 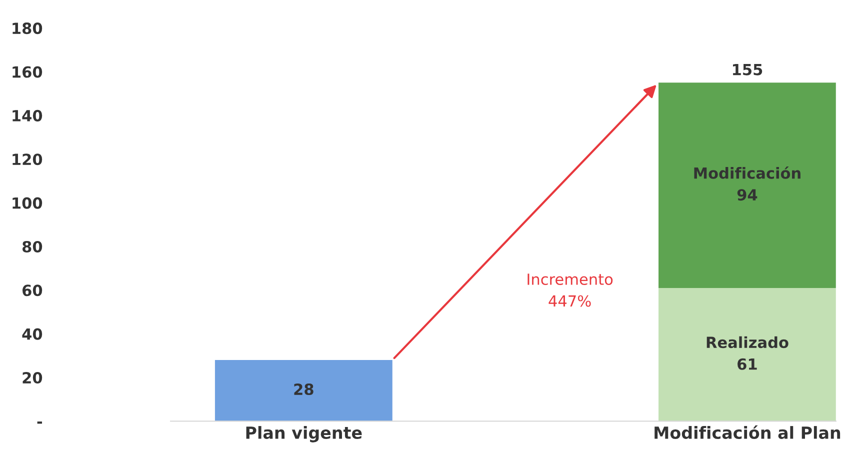 I want to click on y-tick-label: 80, so click(x=32, y=246).